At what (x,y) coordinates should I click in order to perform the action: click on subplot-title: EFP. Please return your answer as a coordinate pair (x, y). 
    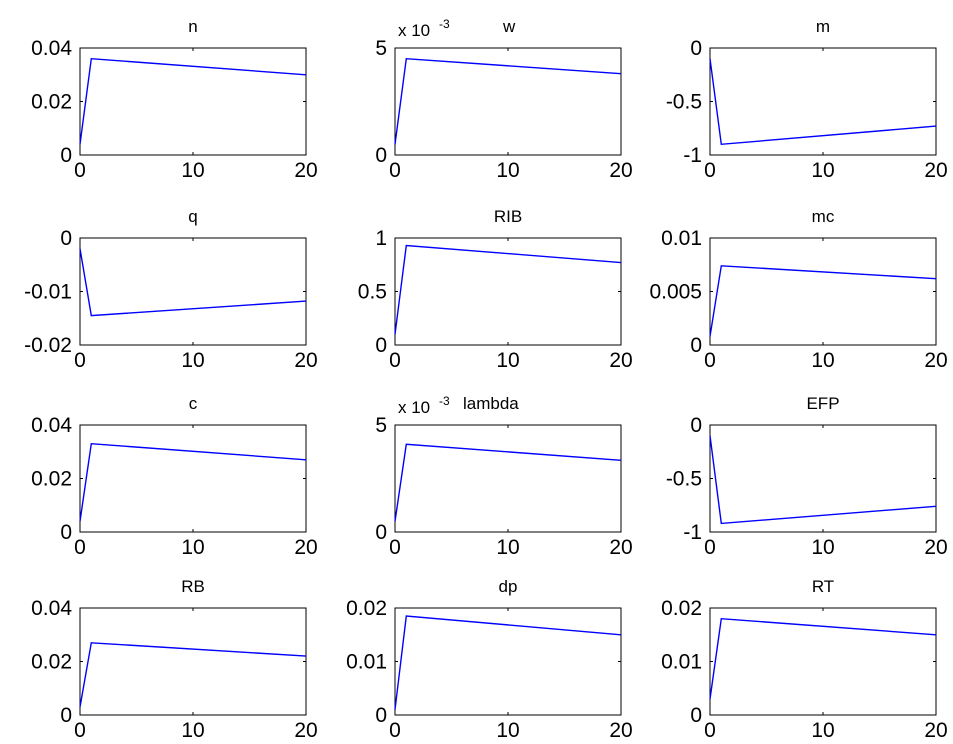
    Looking at the image, I should click on (822, 403).